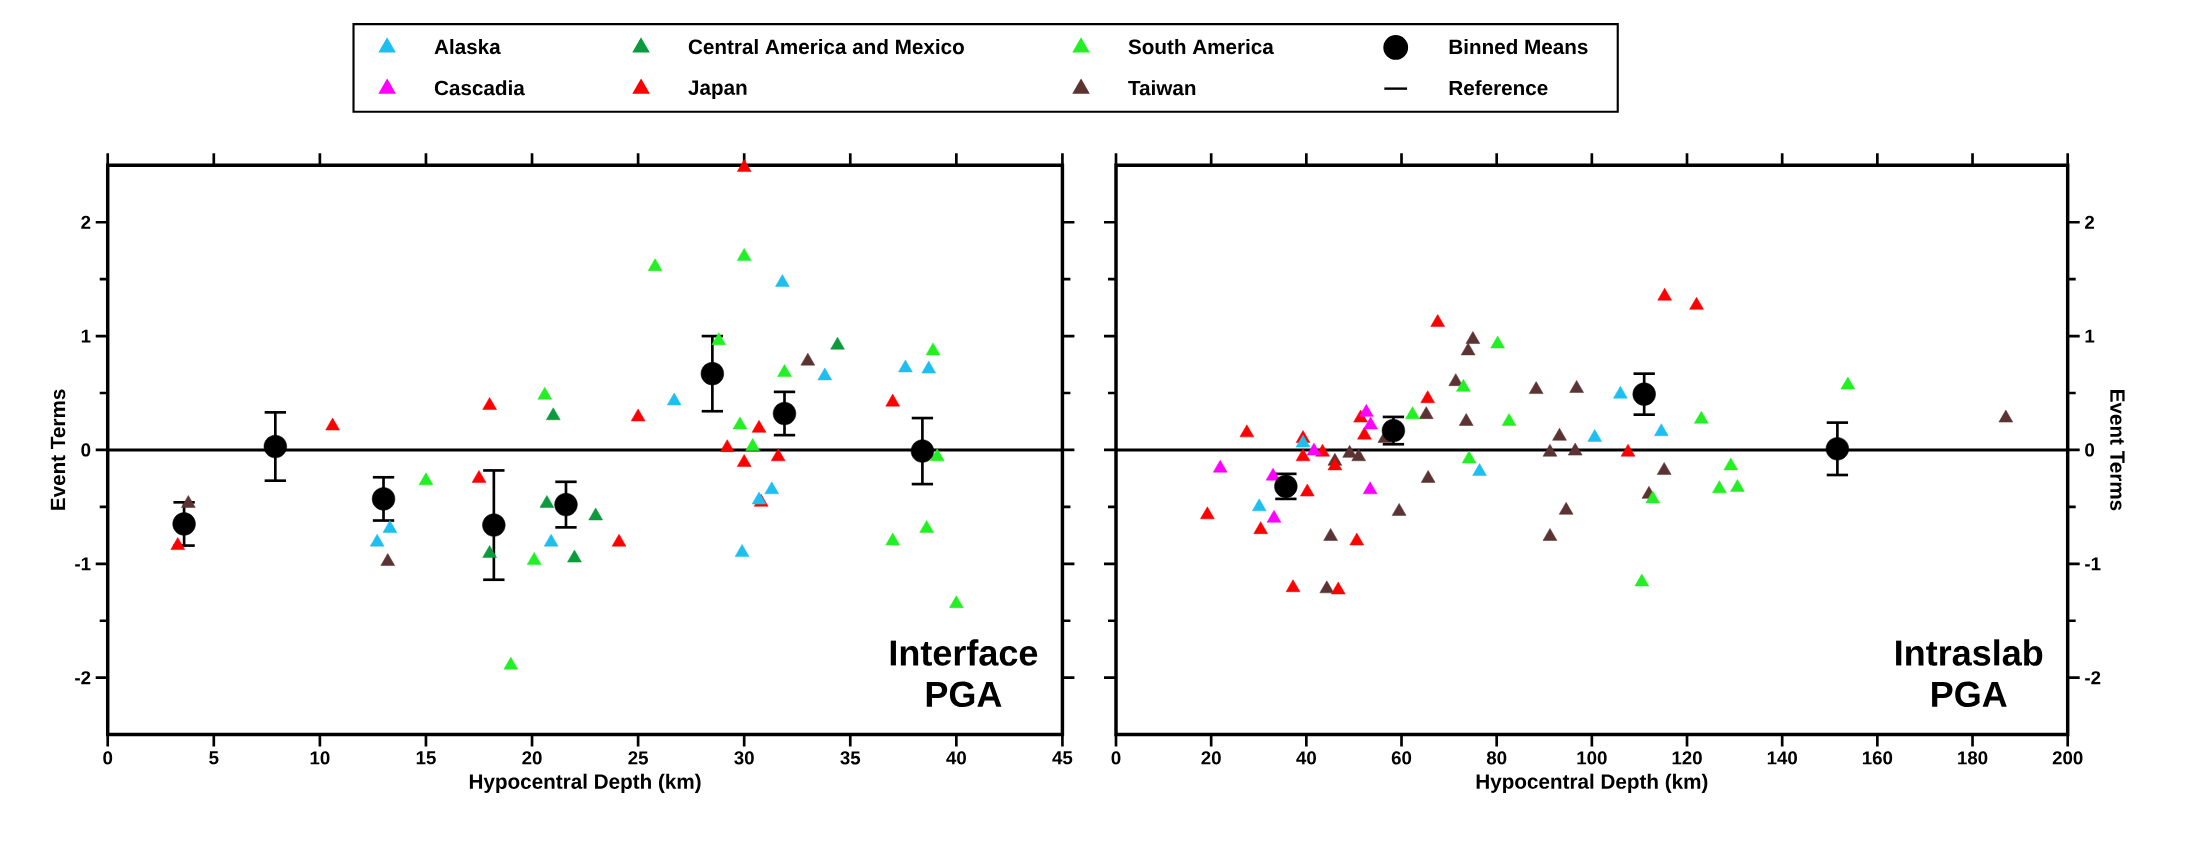  Describe the element at coordinates (1969, 673) in the screenshot. I see `annotation: Intraslab PGA` at that location.